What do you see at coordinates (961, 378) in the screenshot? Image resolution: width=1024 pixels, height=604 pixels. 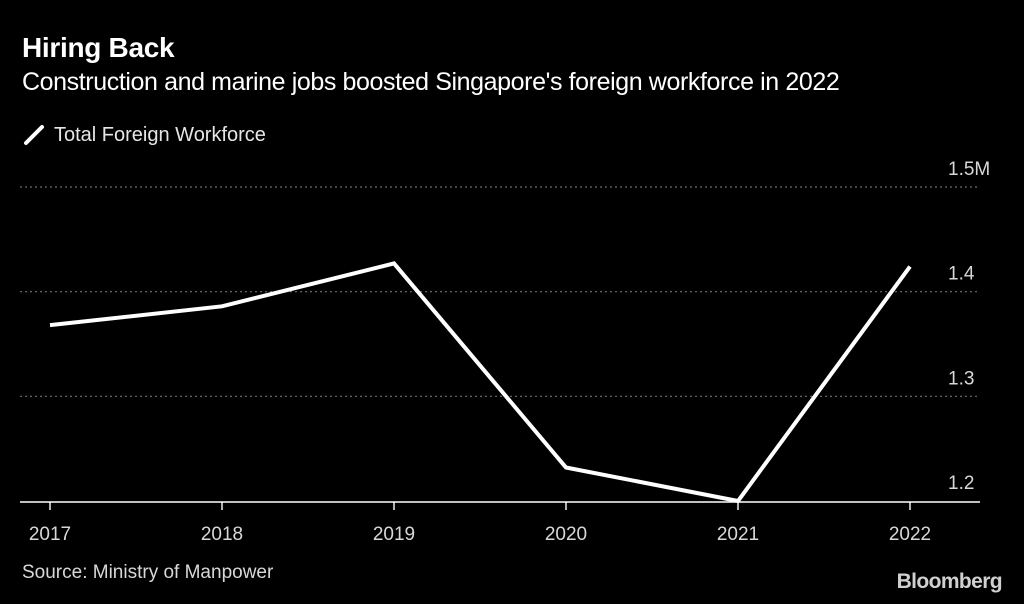 I see `y-tick-label: 1.3` at bounding box center [961, 378].